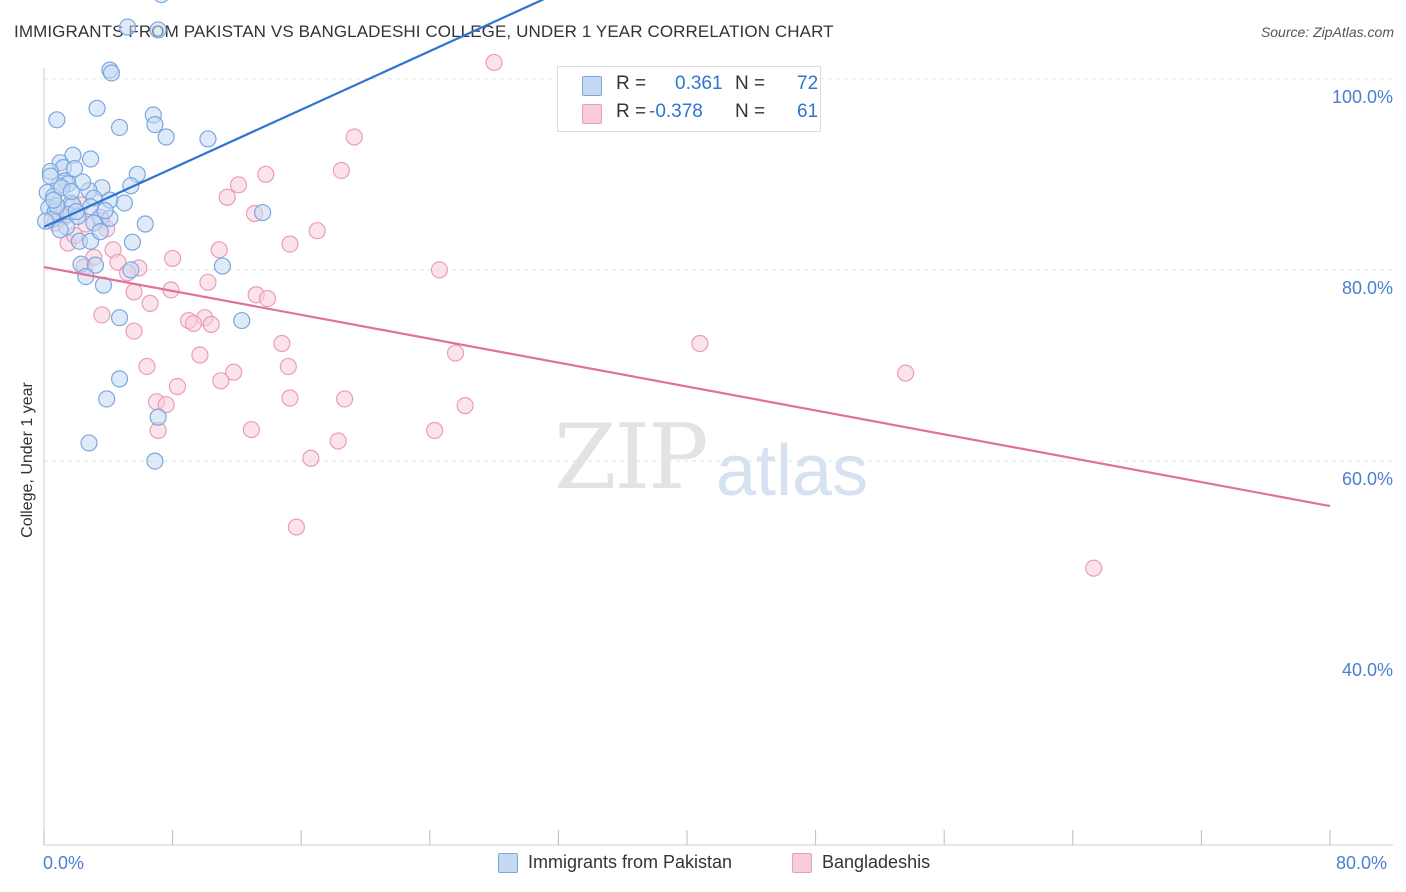 This screenshot has width=1406, height=892. What do you see at coordinates (630, 862) in the screenshot?
I see `legend-label-pakistan: Immigrants from Pakistan` at bounding box center [630, 862].